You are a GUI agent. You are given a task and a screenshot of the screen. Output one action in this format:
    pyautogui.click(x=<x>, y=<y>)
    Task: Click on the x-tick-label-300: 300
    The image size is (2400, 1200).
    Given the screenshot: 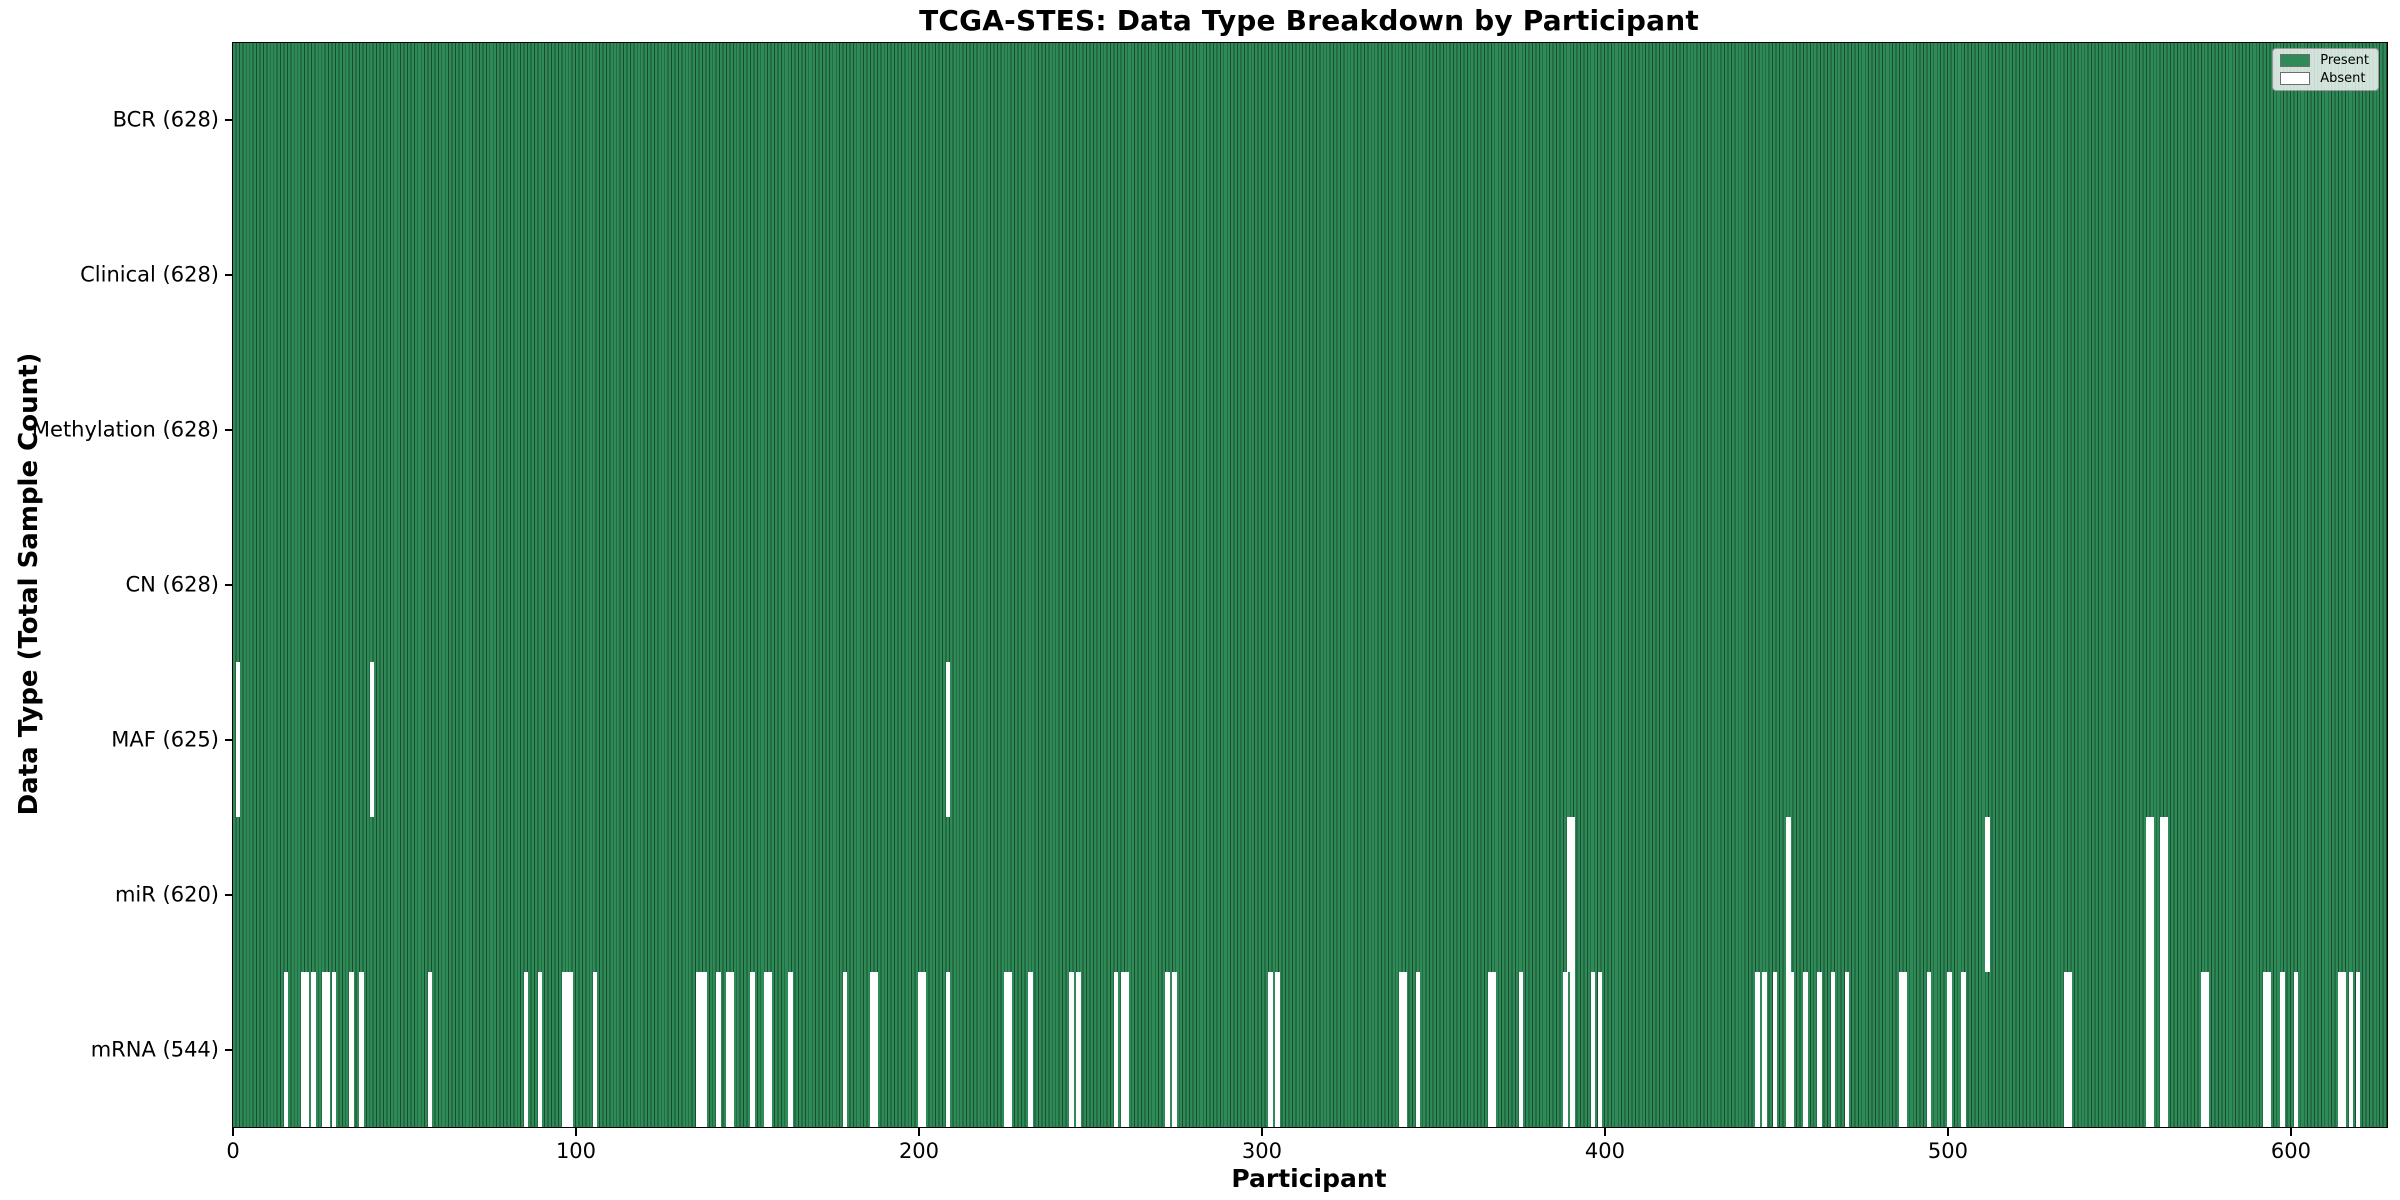 What is the action you would take?
    pyautogui.click(x=1262, y=1151)
    